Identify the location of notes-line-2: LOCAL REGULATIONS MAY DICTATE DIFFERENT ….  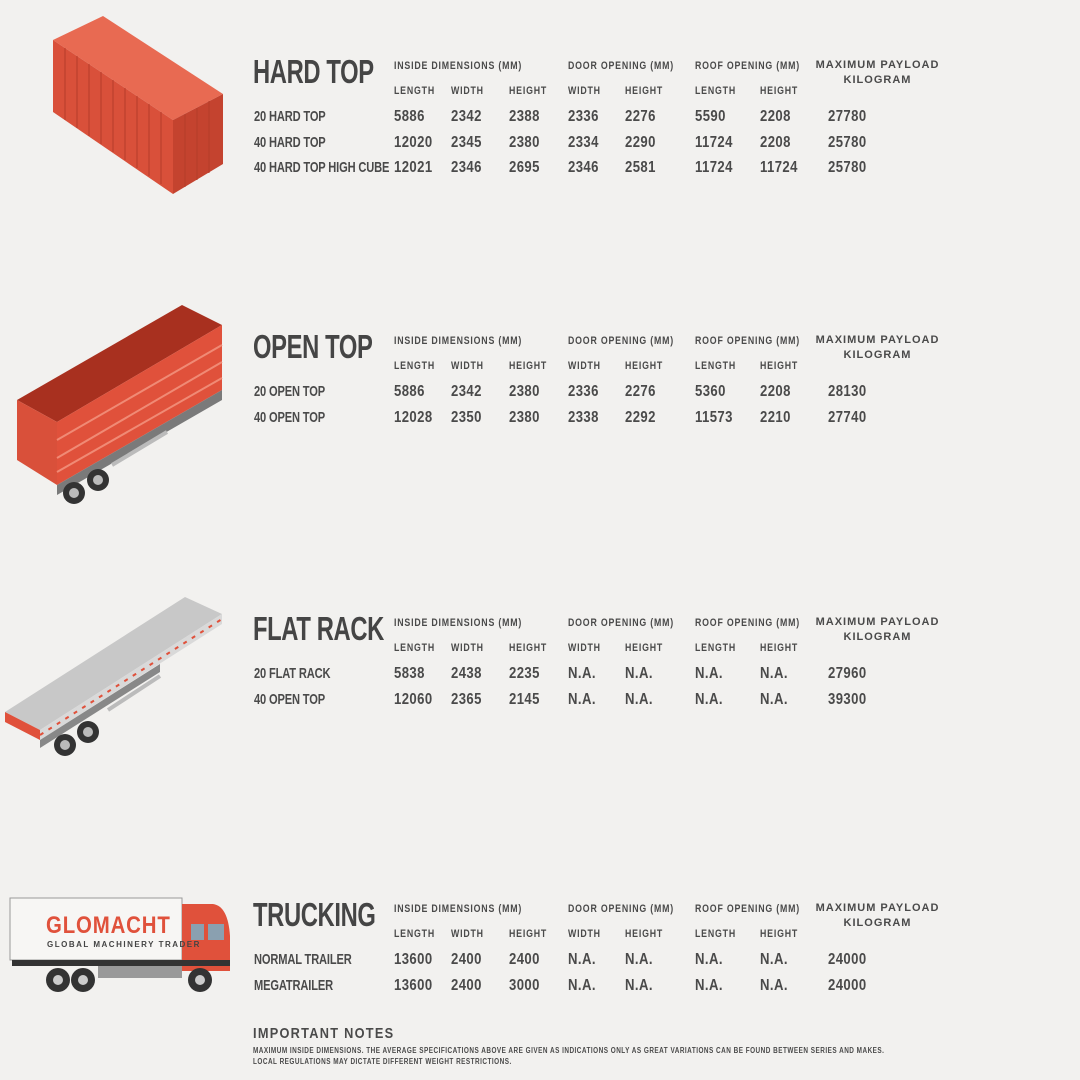
(382, 1061).